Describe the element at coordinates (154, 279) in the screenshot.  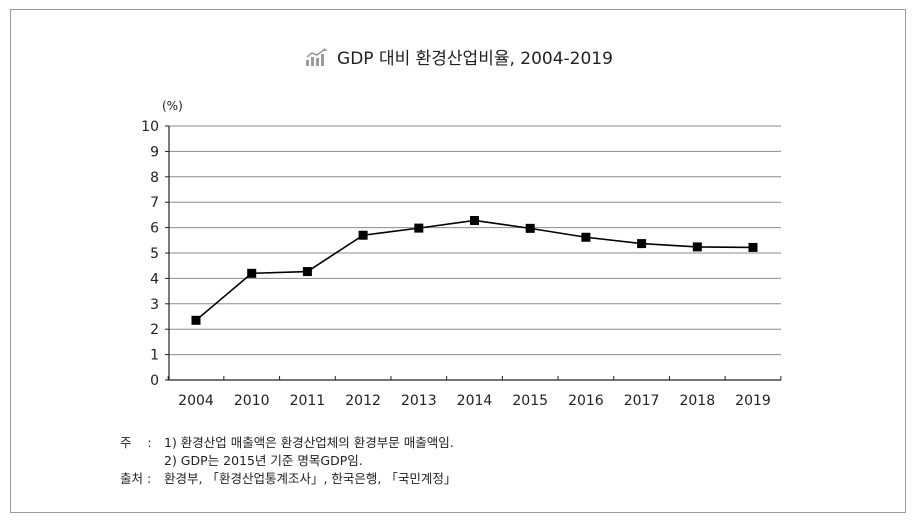
I see `y-tick-label: 4` at that location.